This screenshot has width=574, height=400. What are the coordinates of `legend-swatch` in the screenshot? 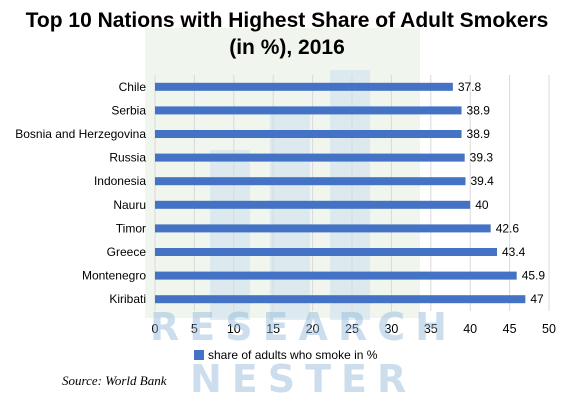 It's located at (199, 355).